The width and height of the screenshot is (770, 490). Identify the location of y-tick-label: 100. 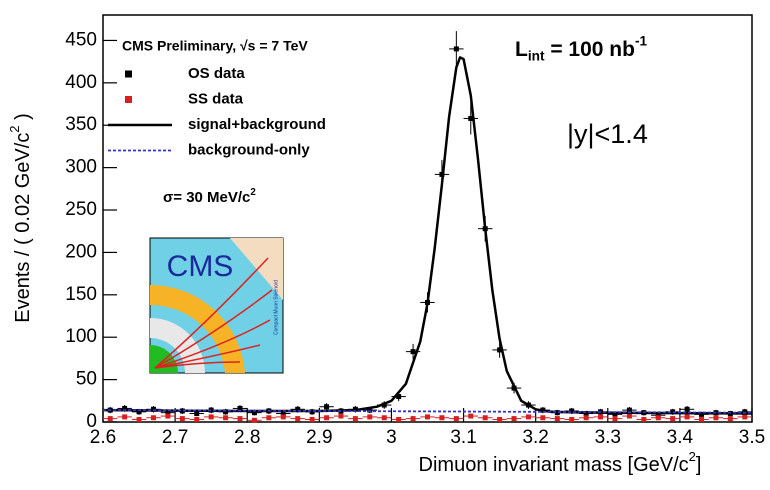
(81, 336).